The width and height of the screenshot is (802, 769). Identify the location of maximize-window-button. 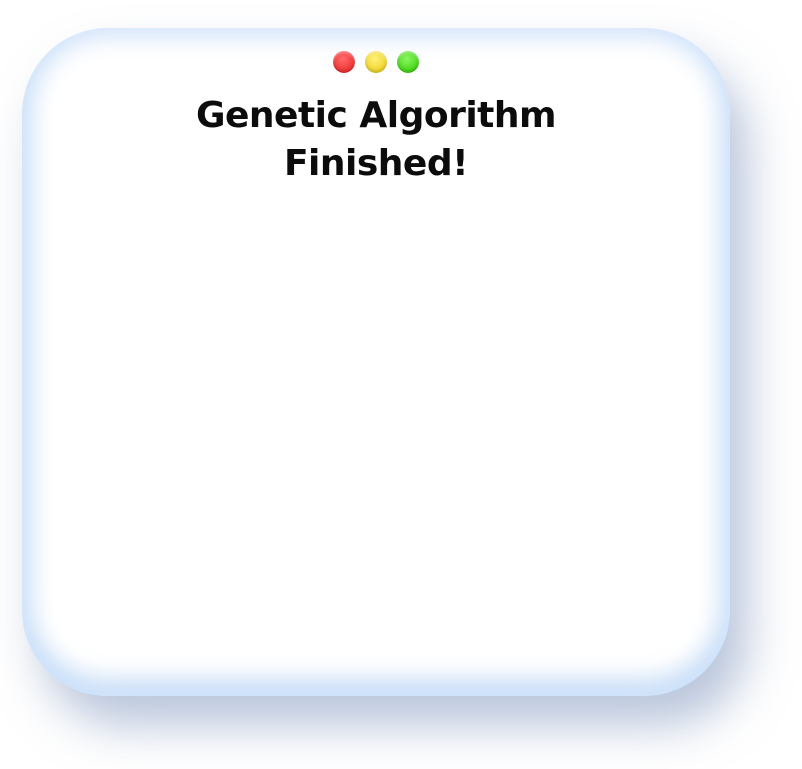
(408, 62).